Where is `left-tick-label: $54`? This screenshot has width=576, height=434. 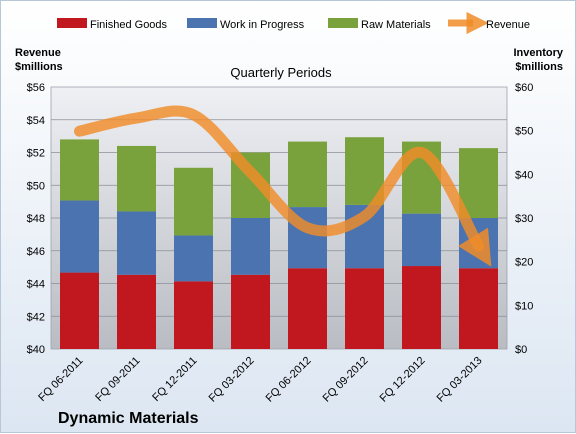
left-tick-label: $54 is located at coordinates (36, 121).